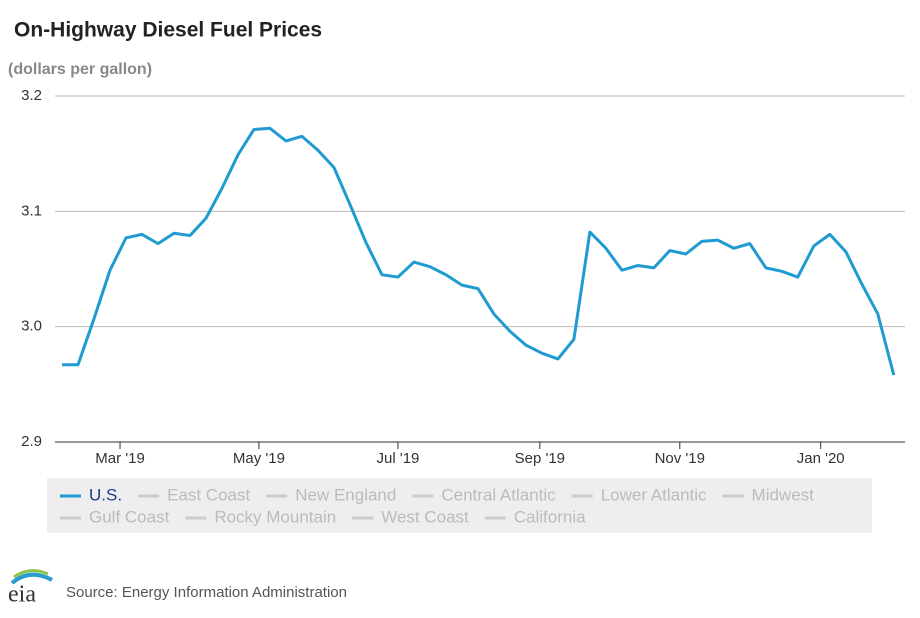  What do you see at coordinates (22, 595) in the screenshot?
I see `logo-text: eia` at bounding box center [22, 595].